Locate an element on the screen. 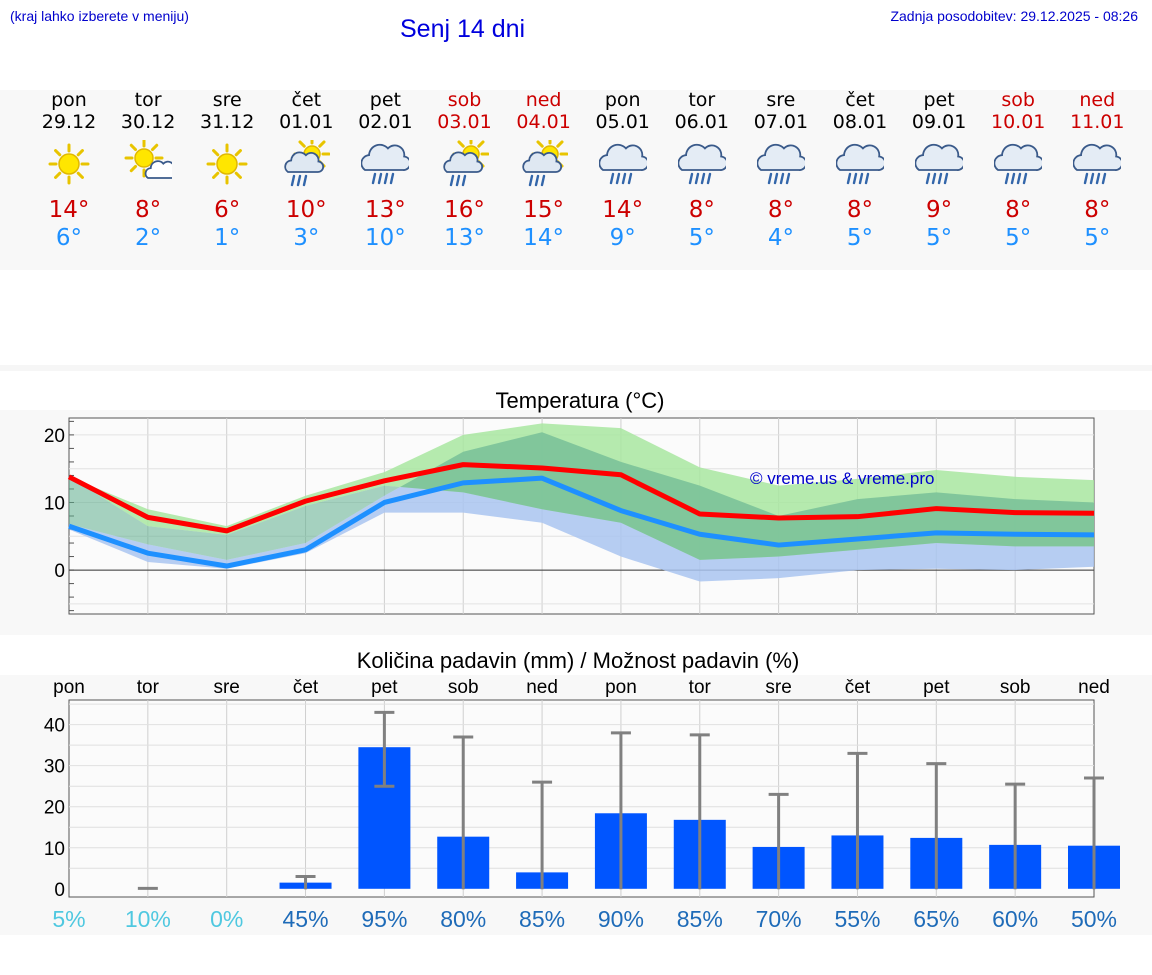  watermark: © vreme.us & vreme.pro is located at coordinates (842, 478).